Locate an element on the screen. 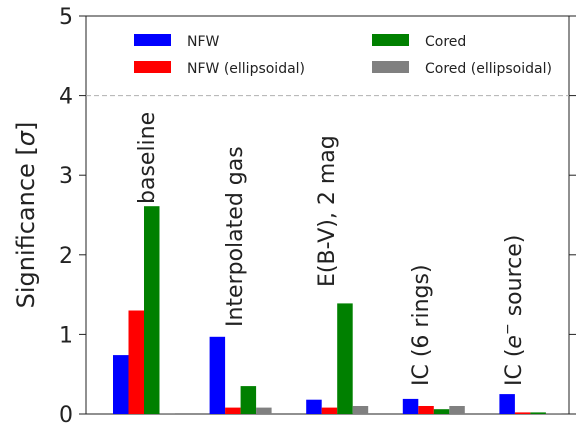 Image resolution: width=581 pixels, height=424 pixels. legend-swatch-cored-ellipsoidal is located at coordinates (390, 67).